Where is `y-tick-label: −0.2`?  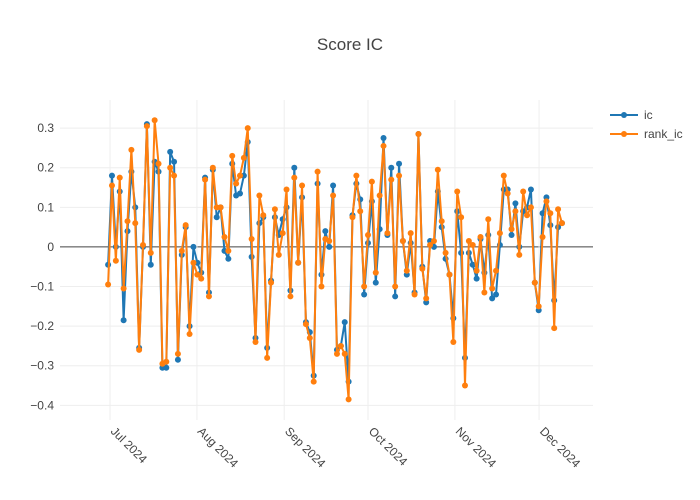 y-tick-label: −0.2 is located at coordinates (42, 326).